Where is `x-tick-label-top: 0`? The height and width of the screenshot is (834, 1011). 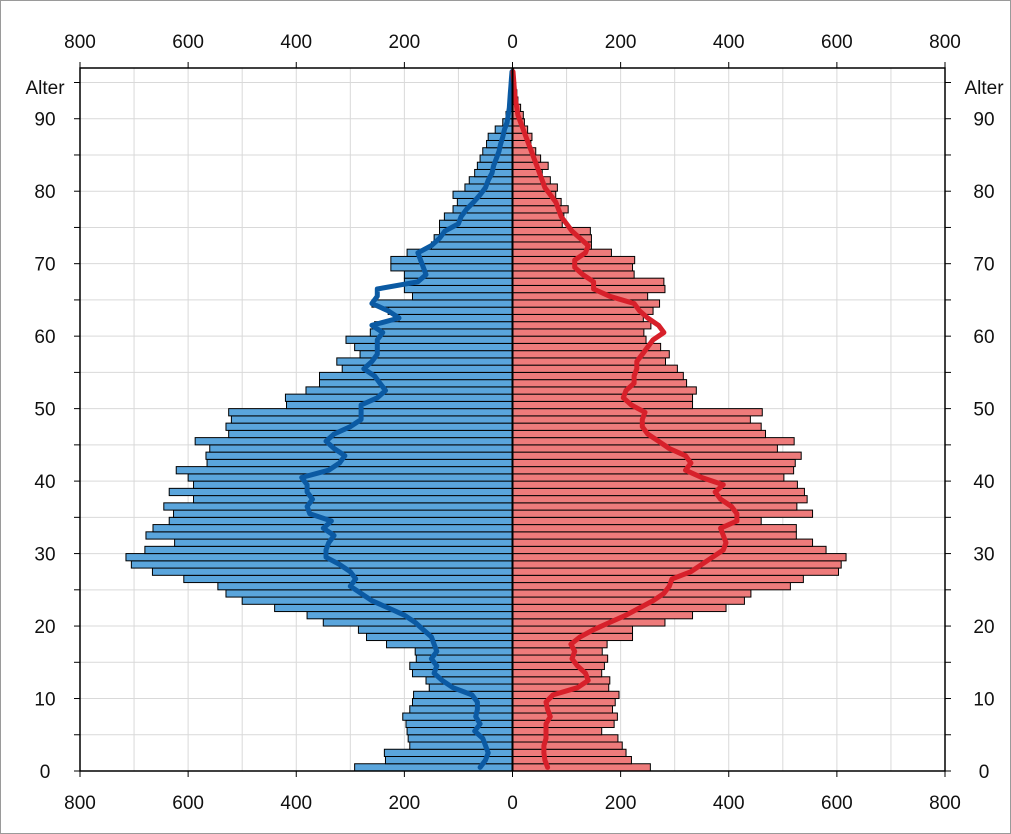
x-tick-label-top: 0 is located at coordinates (512, 42).